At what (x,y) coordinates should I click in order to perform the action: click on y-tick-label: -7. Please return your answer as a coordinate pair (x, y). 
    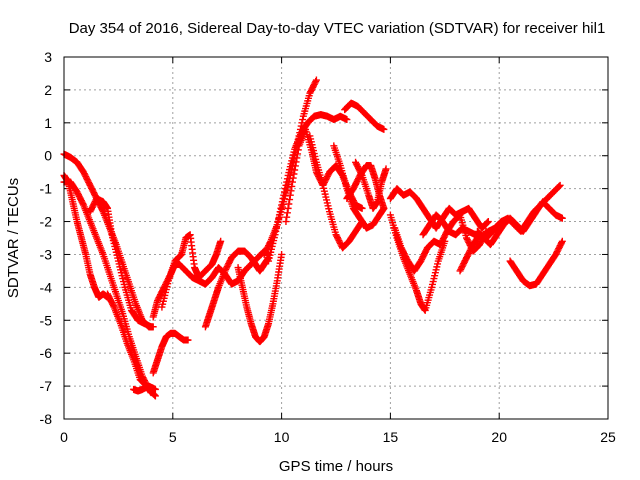
    Looking at the image, I should click on (46, 386).